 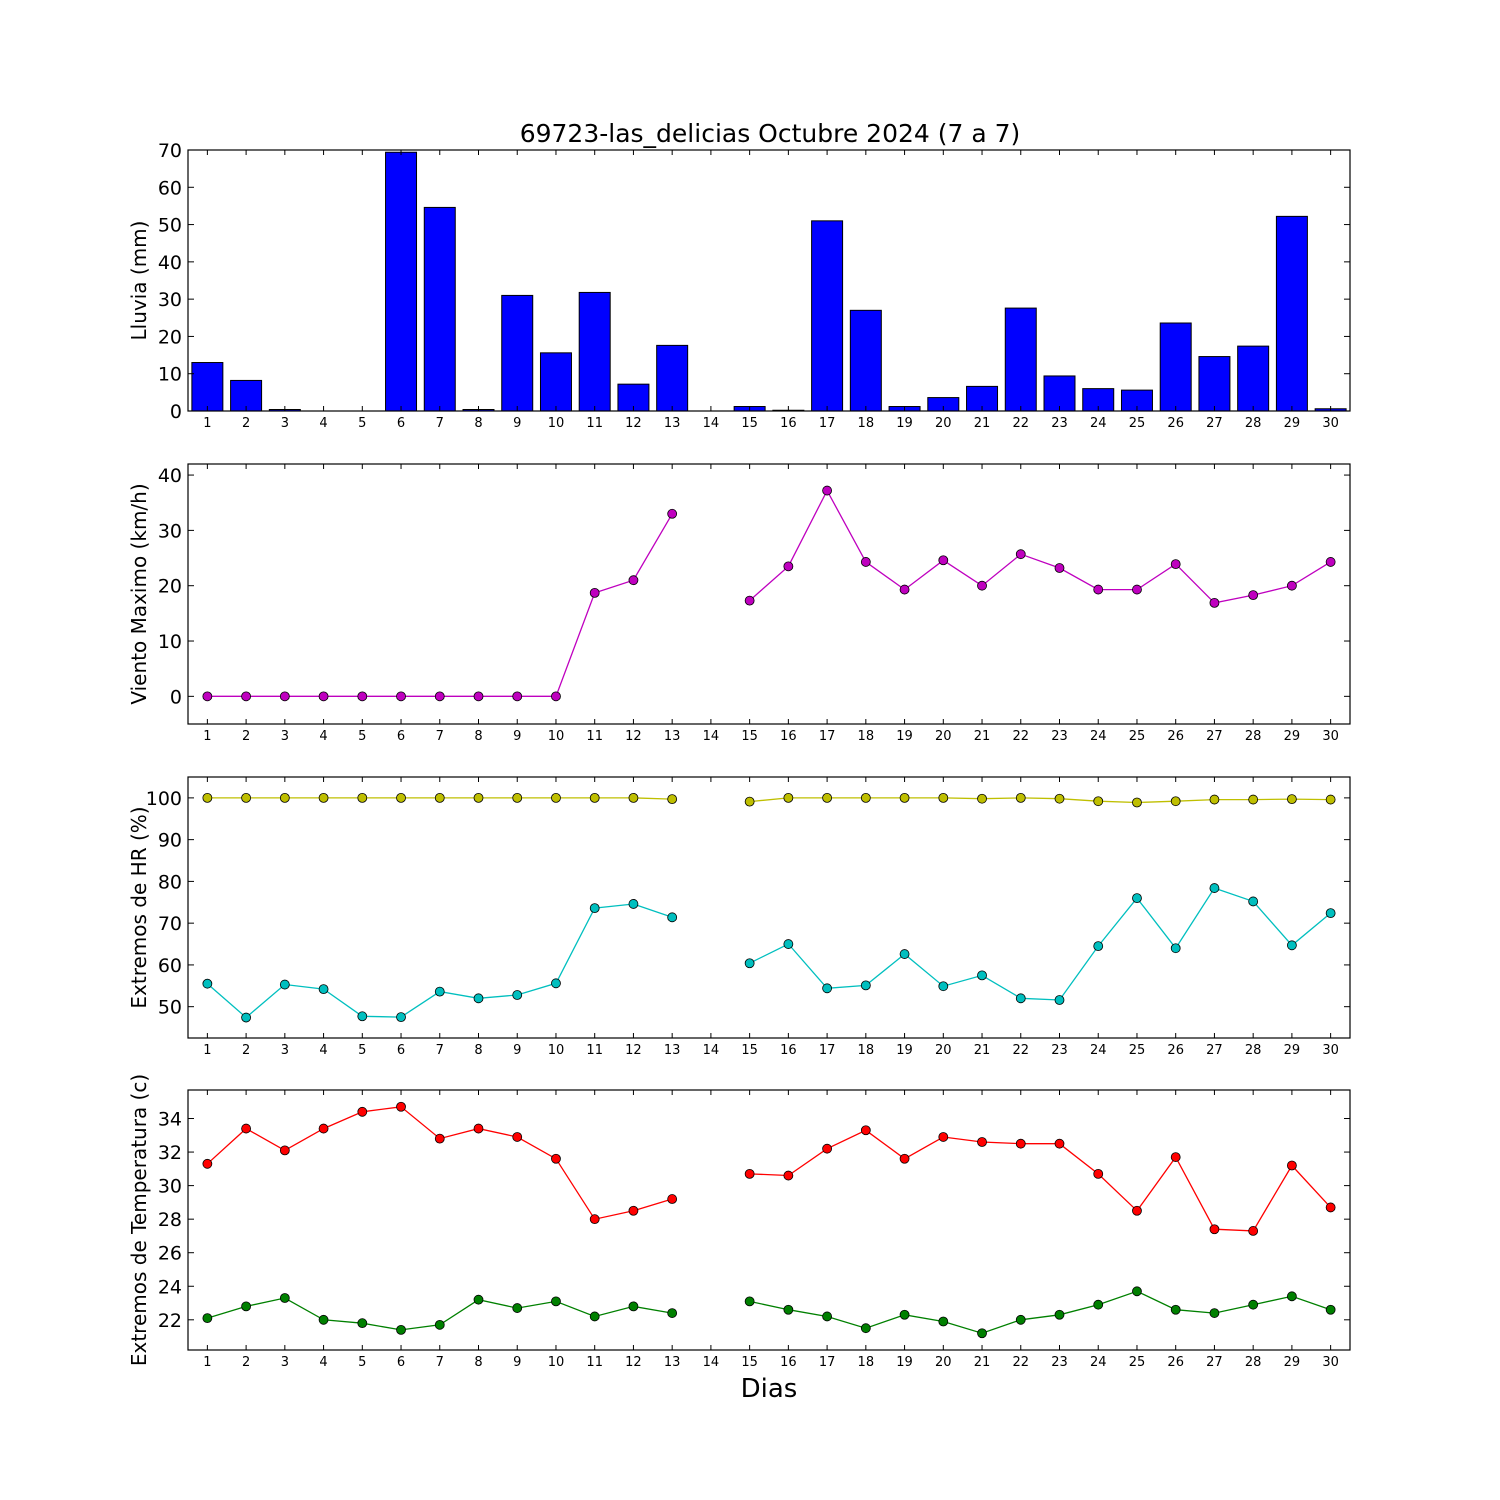 I want to click on xtick-label: 20, so click(x=943, y=1362).